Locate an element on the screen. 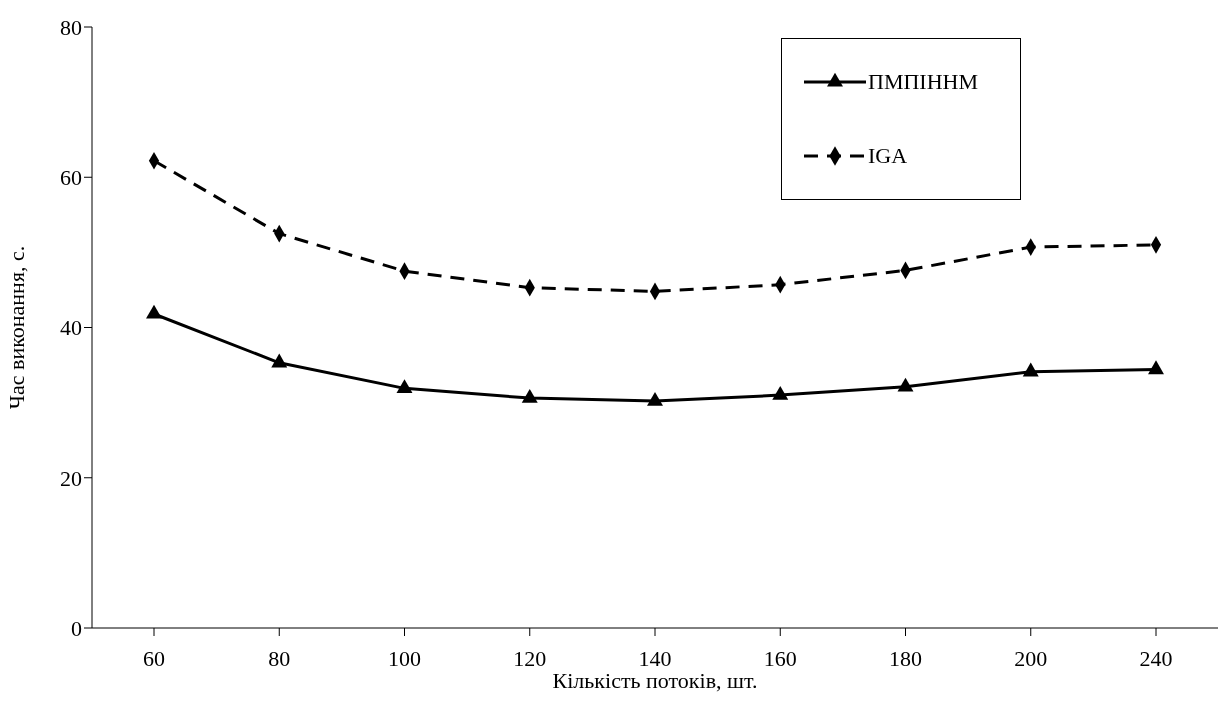 The image size is (1221, 722). x-tick-label: 120 is located at coordinates (530, 658).